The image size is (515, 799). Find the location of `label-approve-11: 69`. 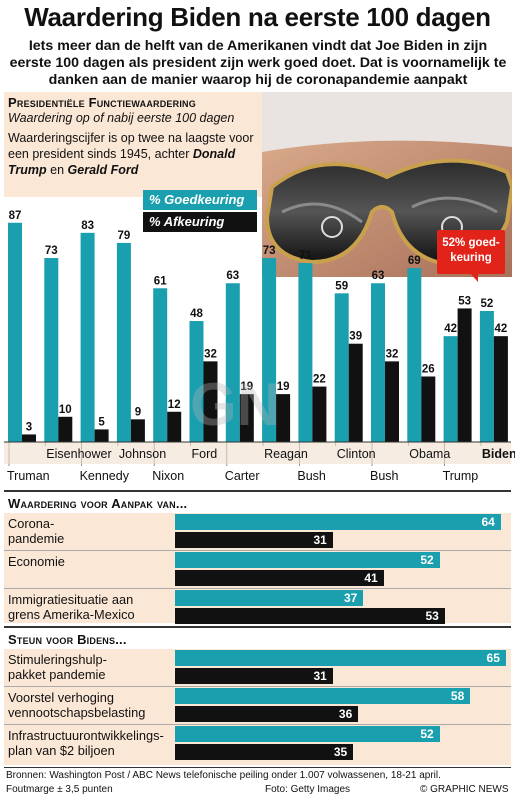

label-approve-11: 69 is located at coordinates (414, 261).